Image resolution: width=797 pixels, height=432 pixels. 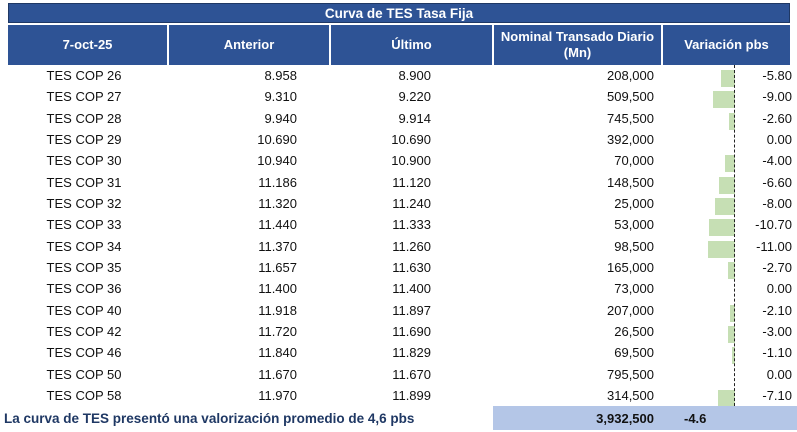 I want to click on variation-cell: -8.00, so click(x=729, y=206).